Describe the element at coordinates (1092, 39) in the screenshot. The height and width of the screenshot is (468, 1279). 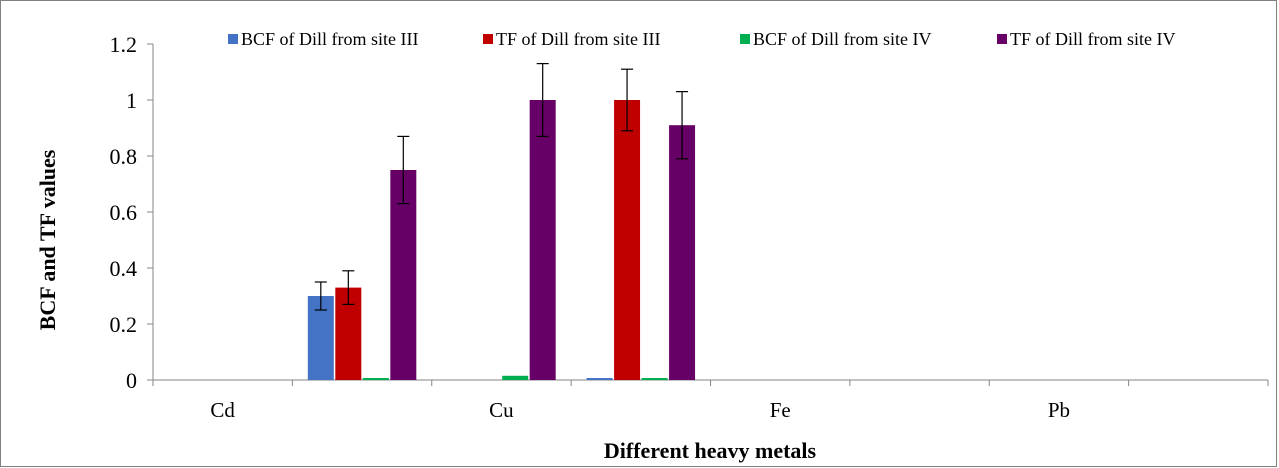
I see `legend-label: TF of Dill from site IV` at that location.